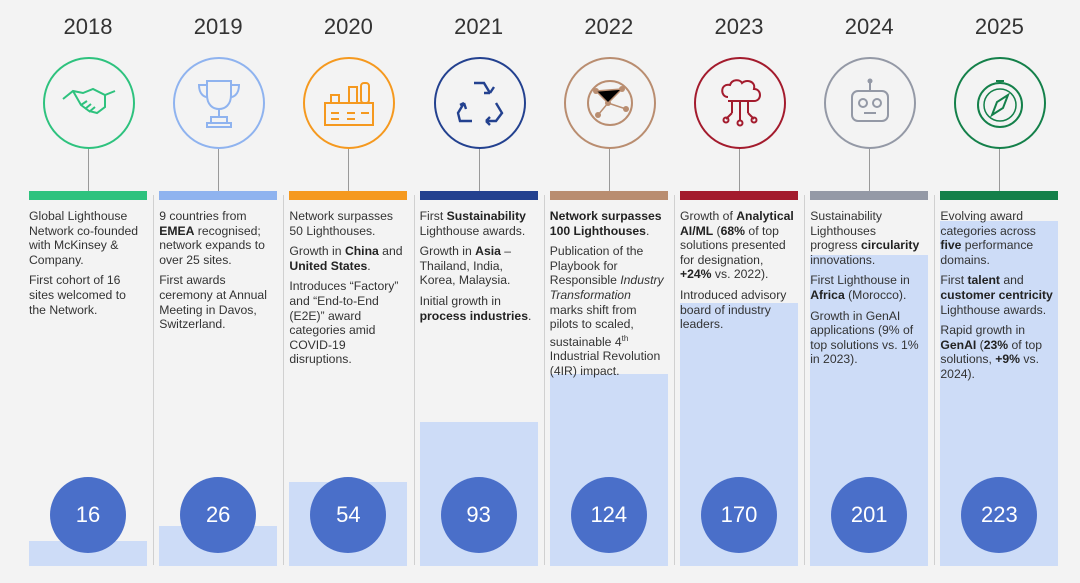 The image size is (1080, 583). Describe the element at coordinates (361, 251) in the screenshot. I see `text-segment: China` at that location.